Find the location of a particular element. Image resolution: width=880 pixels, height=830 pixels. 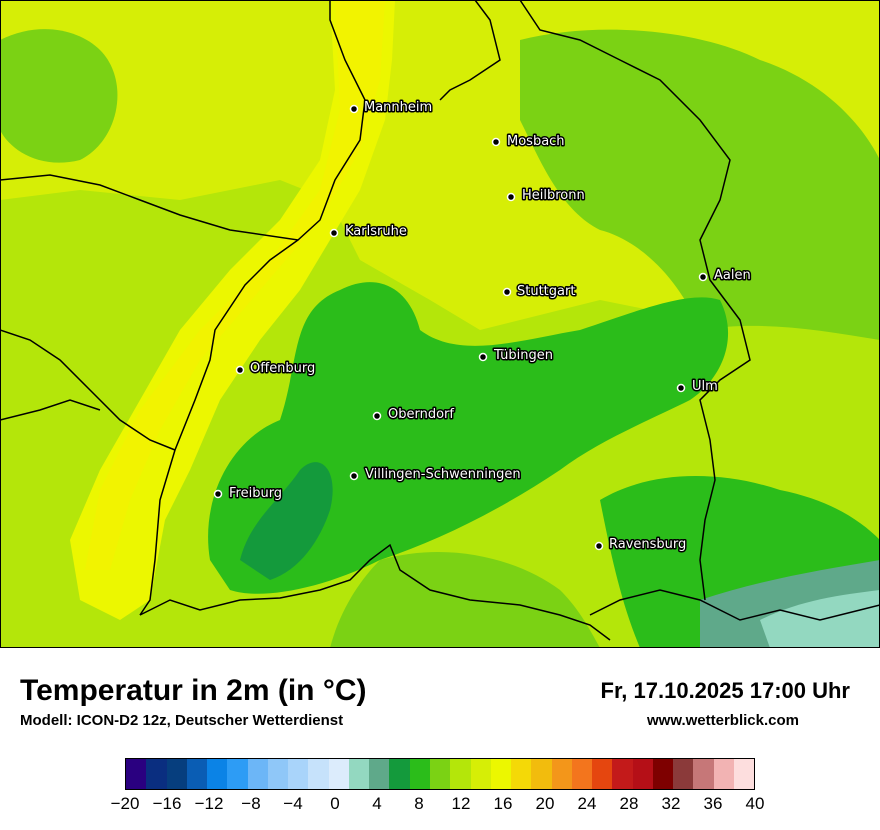

city-ravensburg: Ravensburg is located at coordinates (641, 545).